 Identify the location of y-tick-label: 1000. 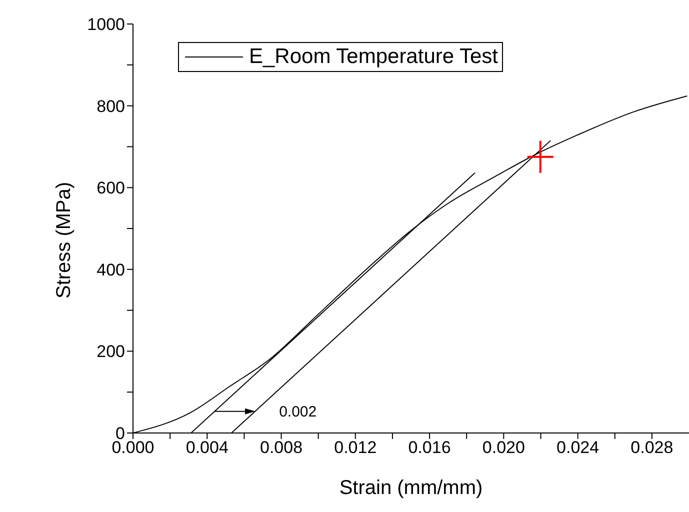
(106, 24).